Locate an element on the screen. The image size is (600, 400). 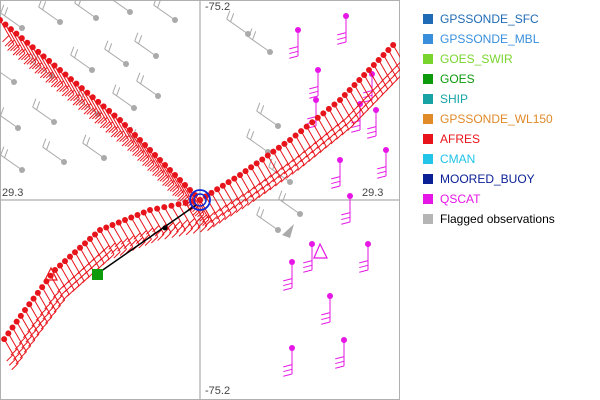
legend-item-cman: CMAN is located at coordinates (510, 159).